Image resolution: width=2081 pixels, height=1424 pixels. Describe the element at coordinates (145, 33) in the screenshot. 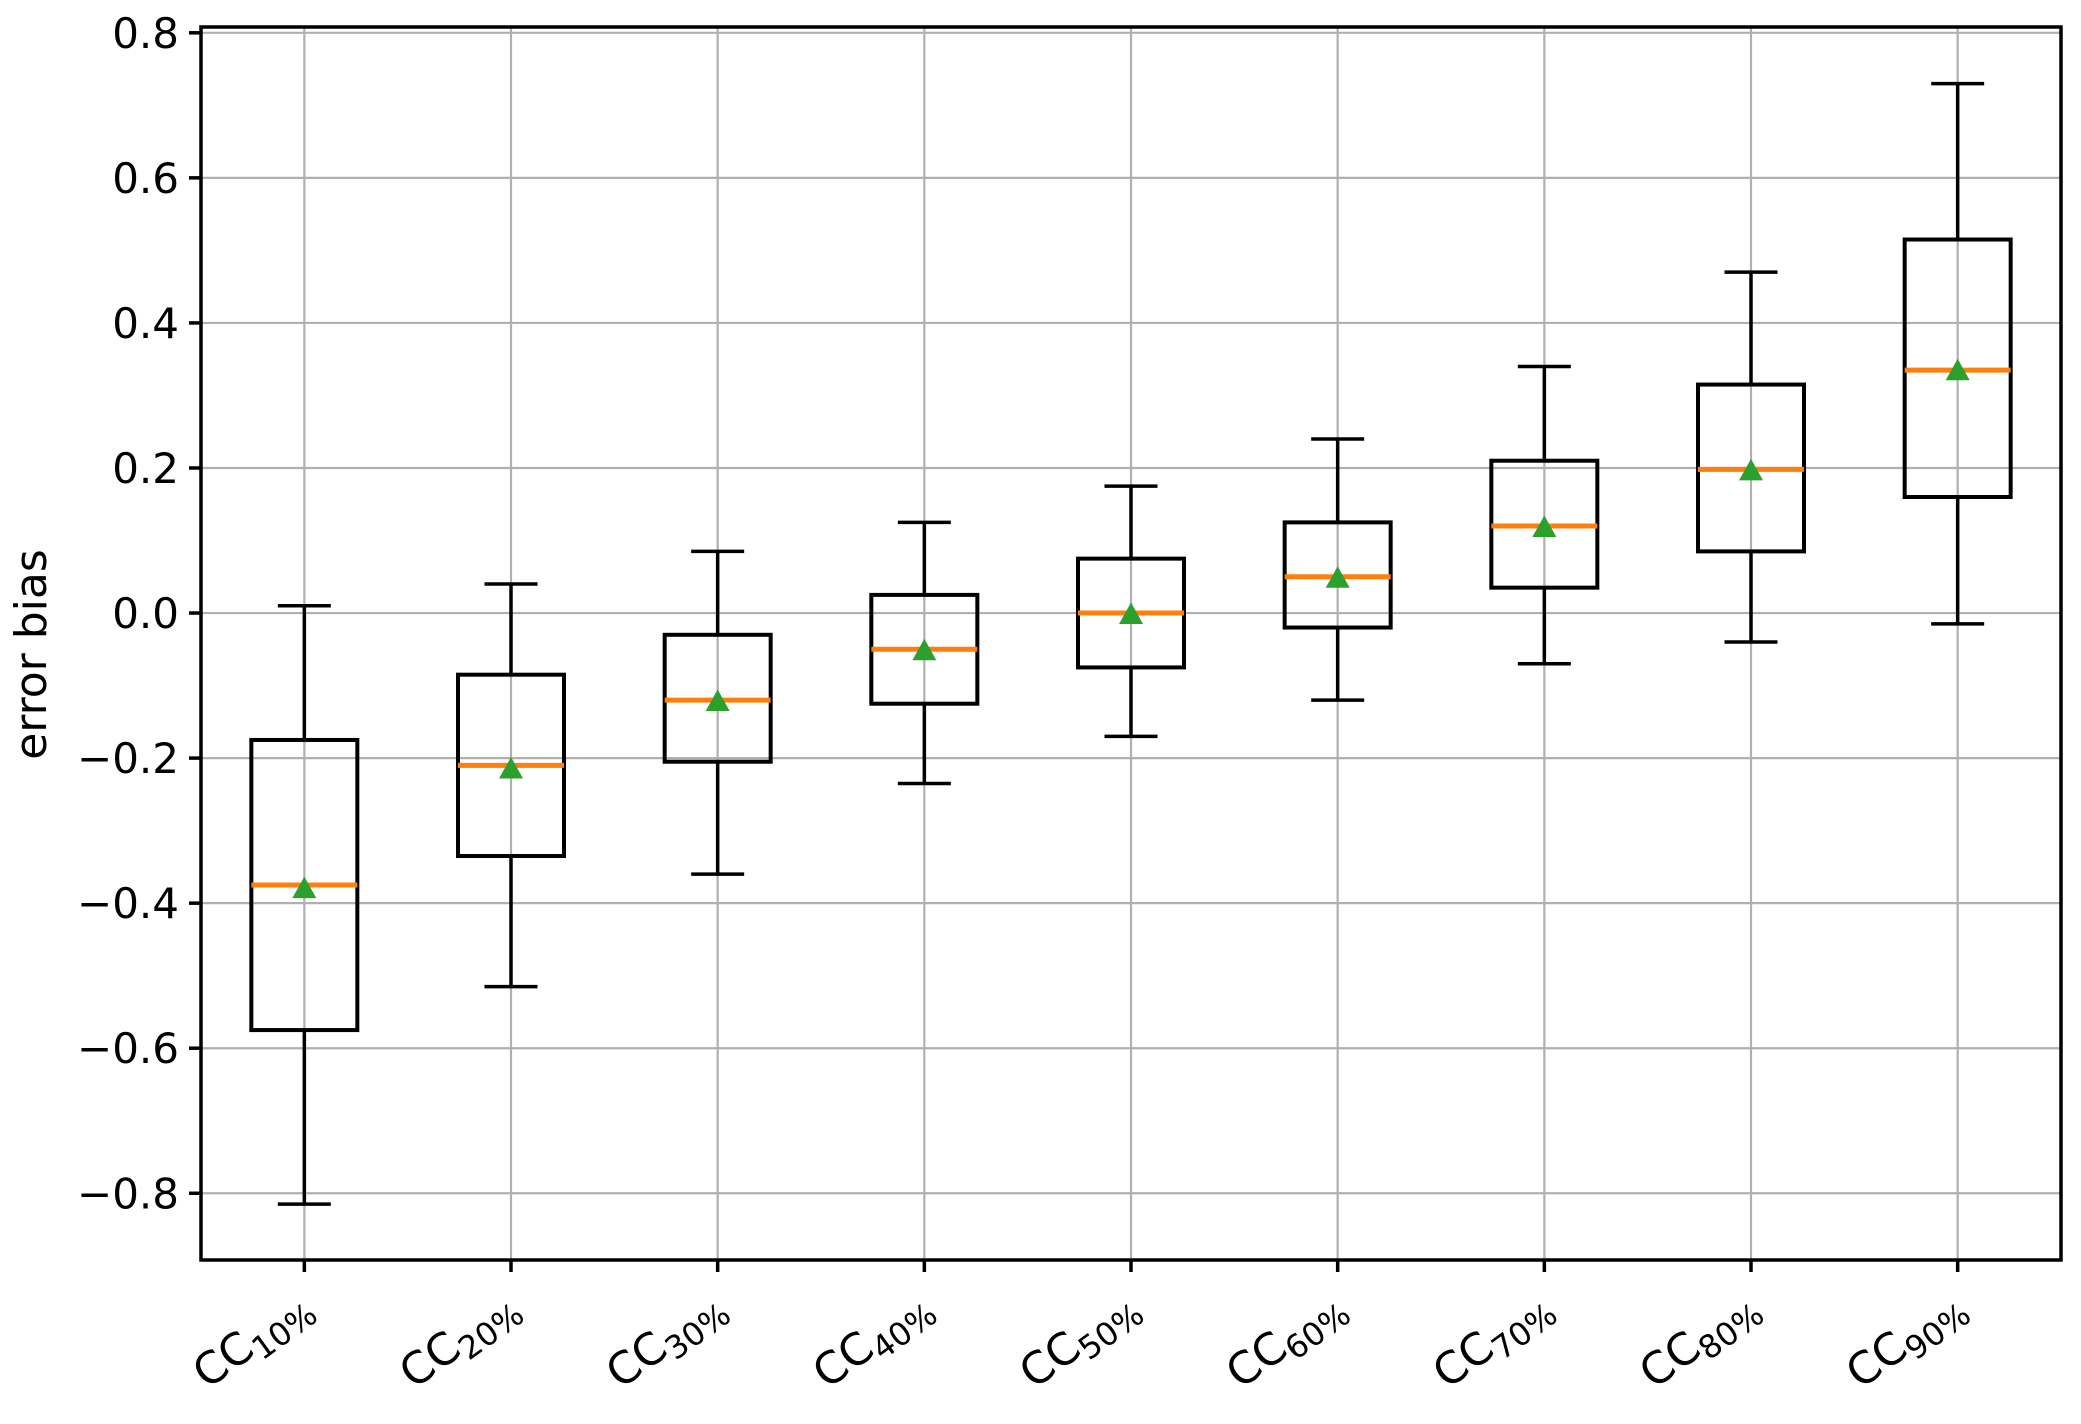

I see `y-tick-label: 0.8` at that location.